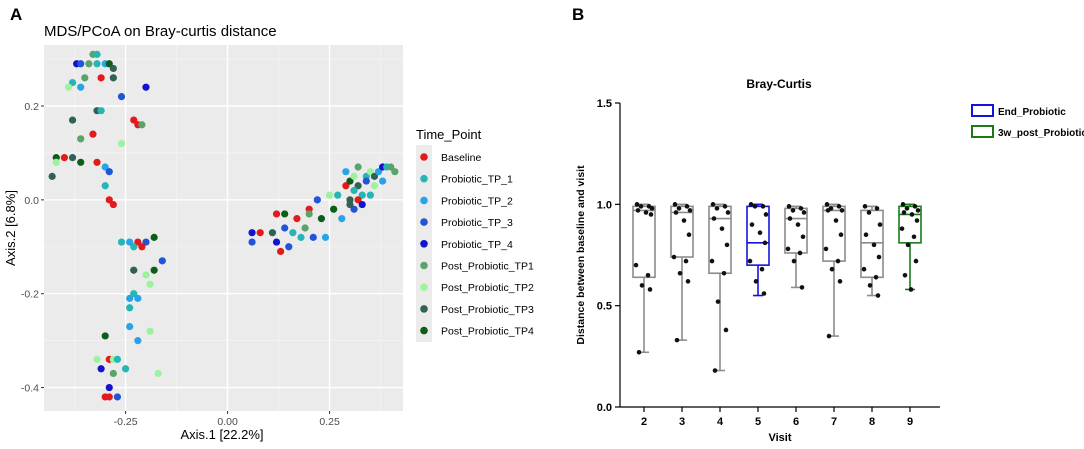 This screenshot has width=1084, height=449. Describe the element at coordinates (221, 434) in the screenshot. I see `pcoa-x-axis-label: Axis.1 [22.2%]` at that location.